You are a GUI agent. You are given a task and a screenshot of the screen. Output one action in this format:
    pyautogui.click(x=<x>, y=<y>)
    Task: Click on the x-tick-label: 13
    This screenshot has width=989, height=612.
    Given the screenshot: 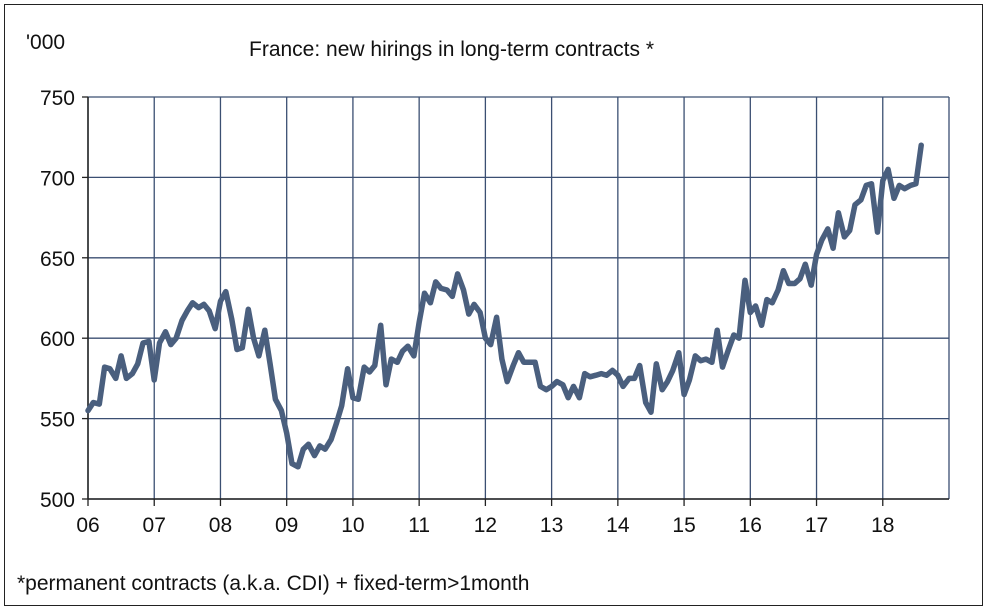 What is the action you would take?
    pyautogui.click(x=551, y=525)
    